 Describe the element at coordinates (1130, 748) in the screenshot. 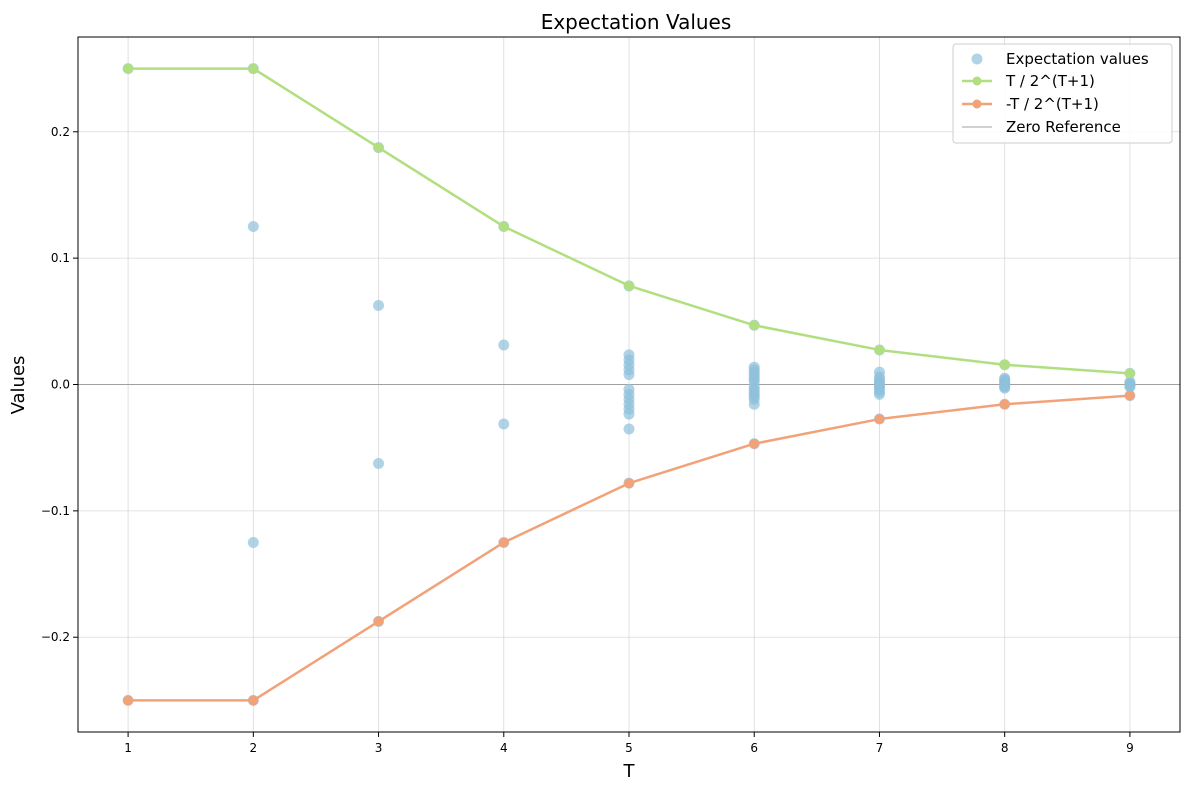

I see `x-tick-label: 9` at that location.